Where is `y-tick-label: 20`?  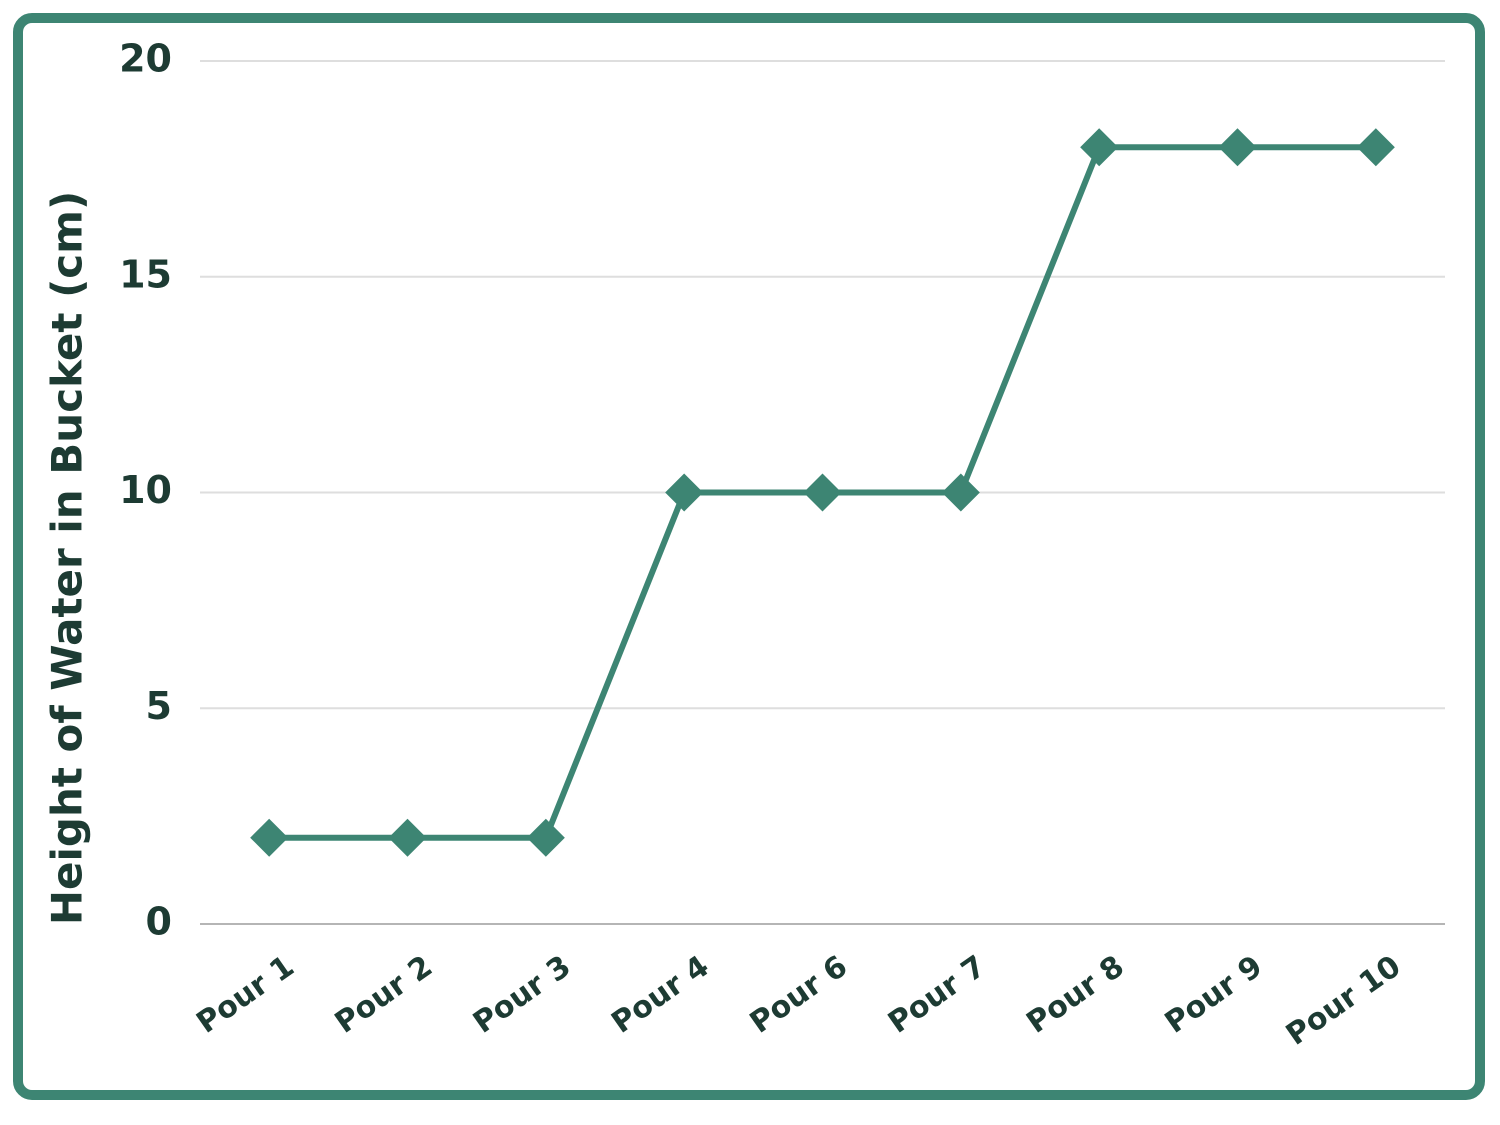
y-tick-label: 20 is located at coordinates (145, 59).